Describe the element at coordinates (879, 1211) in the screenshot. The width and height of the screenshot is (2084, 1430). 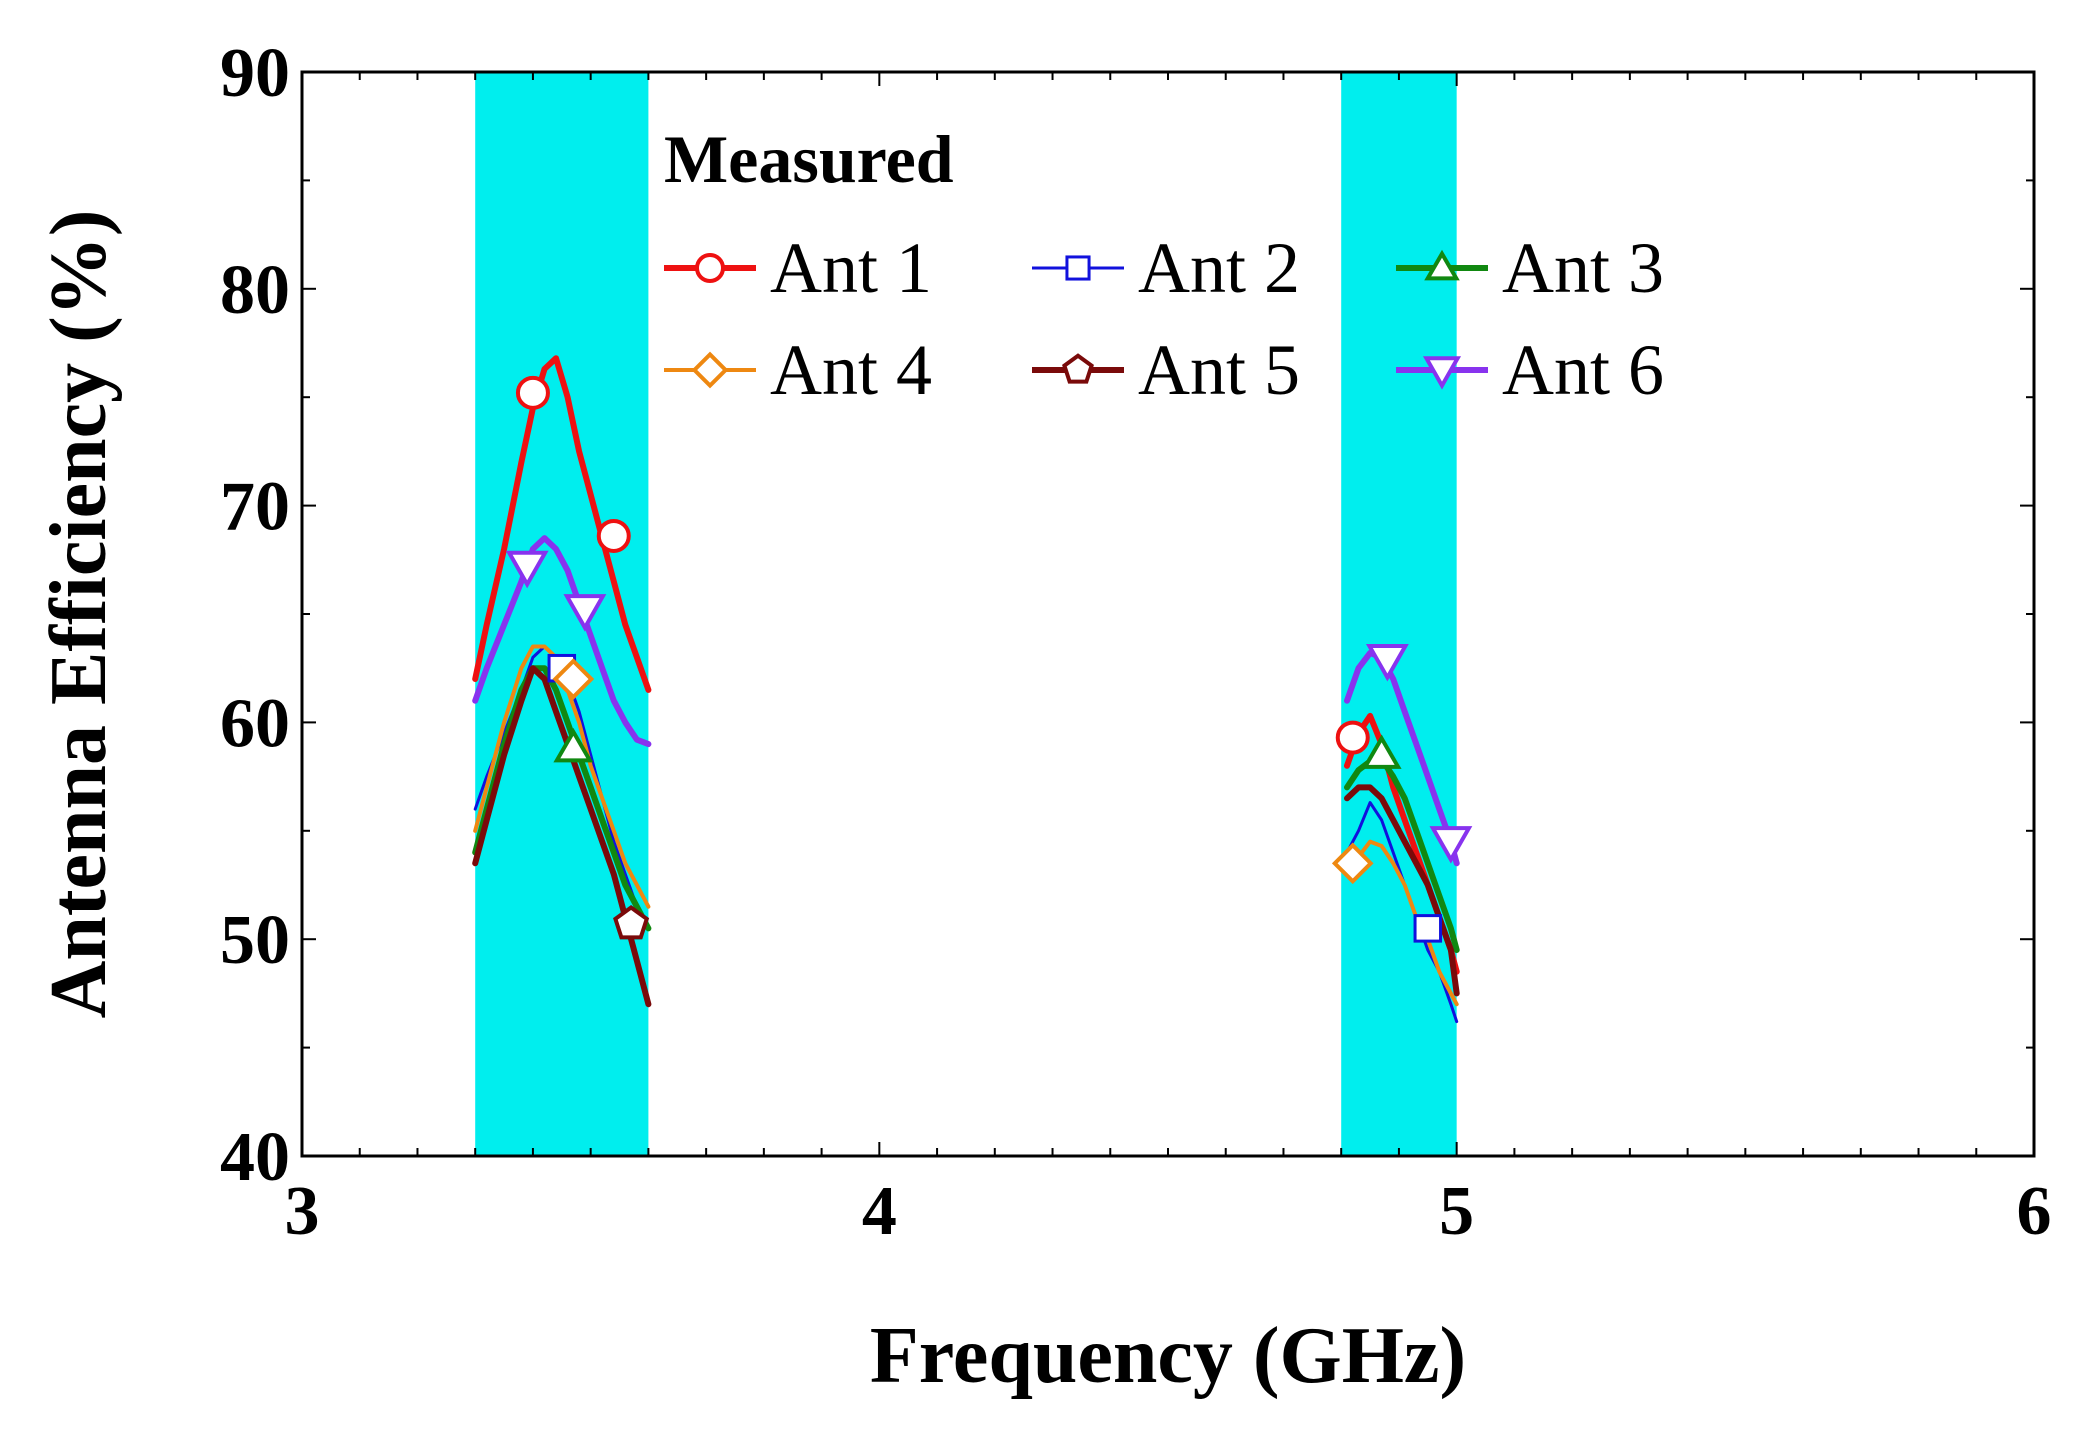
I see `x-tick-label: 4` at that location.